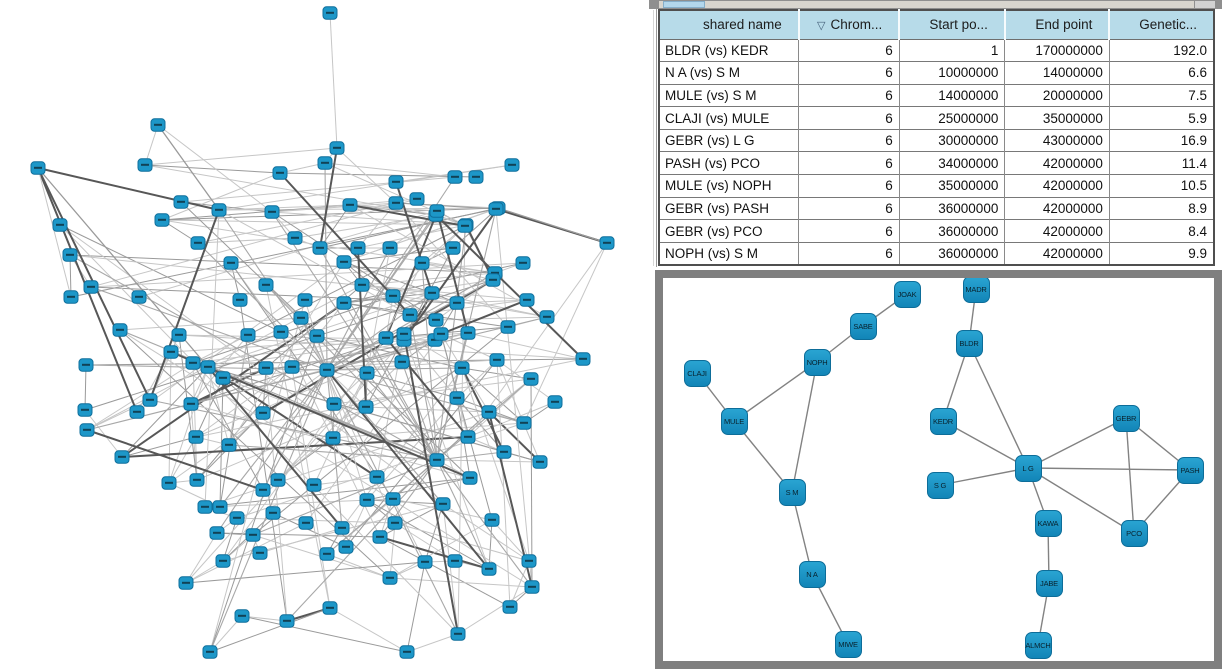 This screenshot has width=1222, height=669. Describe the element at coordinates (729, 140) in the screenshot. I see `cell-shared-name: GEBR (vs) L G` at that location.